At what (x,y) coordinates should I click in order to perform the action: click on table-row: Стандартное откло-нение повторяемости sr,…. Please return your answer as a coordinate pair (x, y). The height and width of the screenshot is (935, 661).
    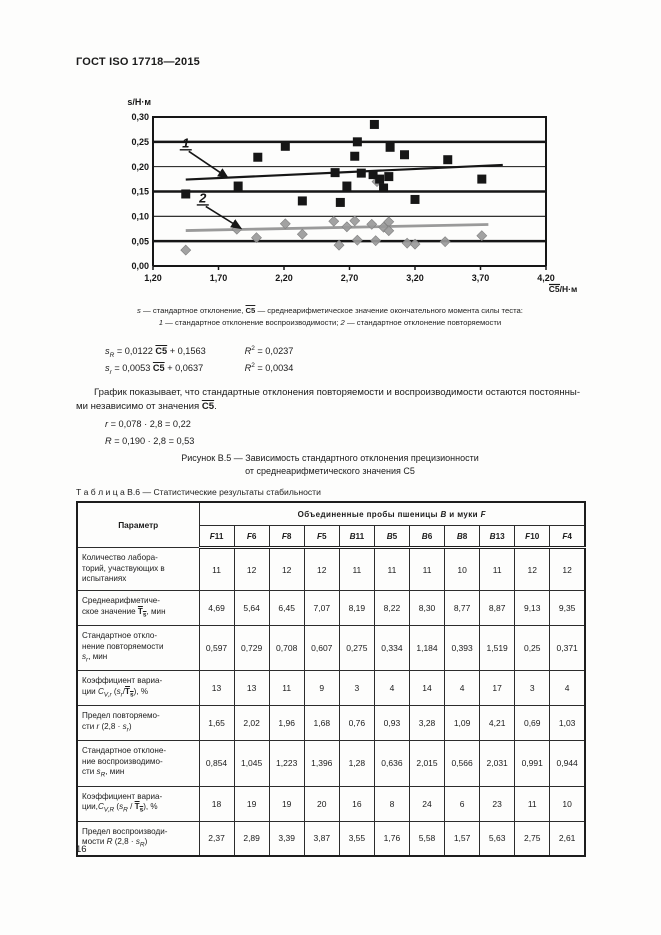
    Looking at the image, I should click on (331, 648).